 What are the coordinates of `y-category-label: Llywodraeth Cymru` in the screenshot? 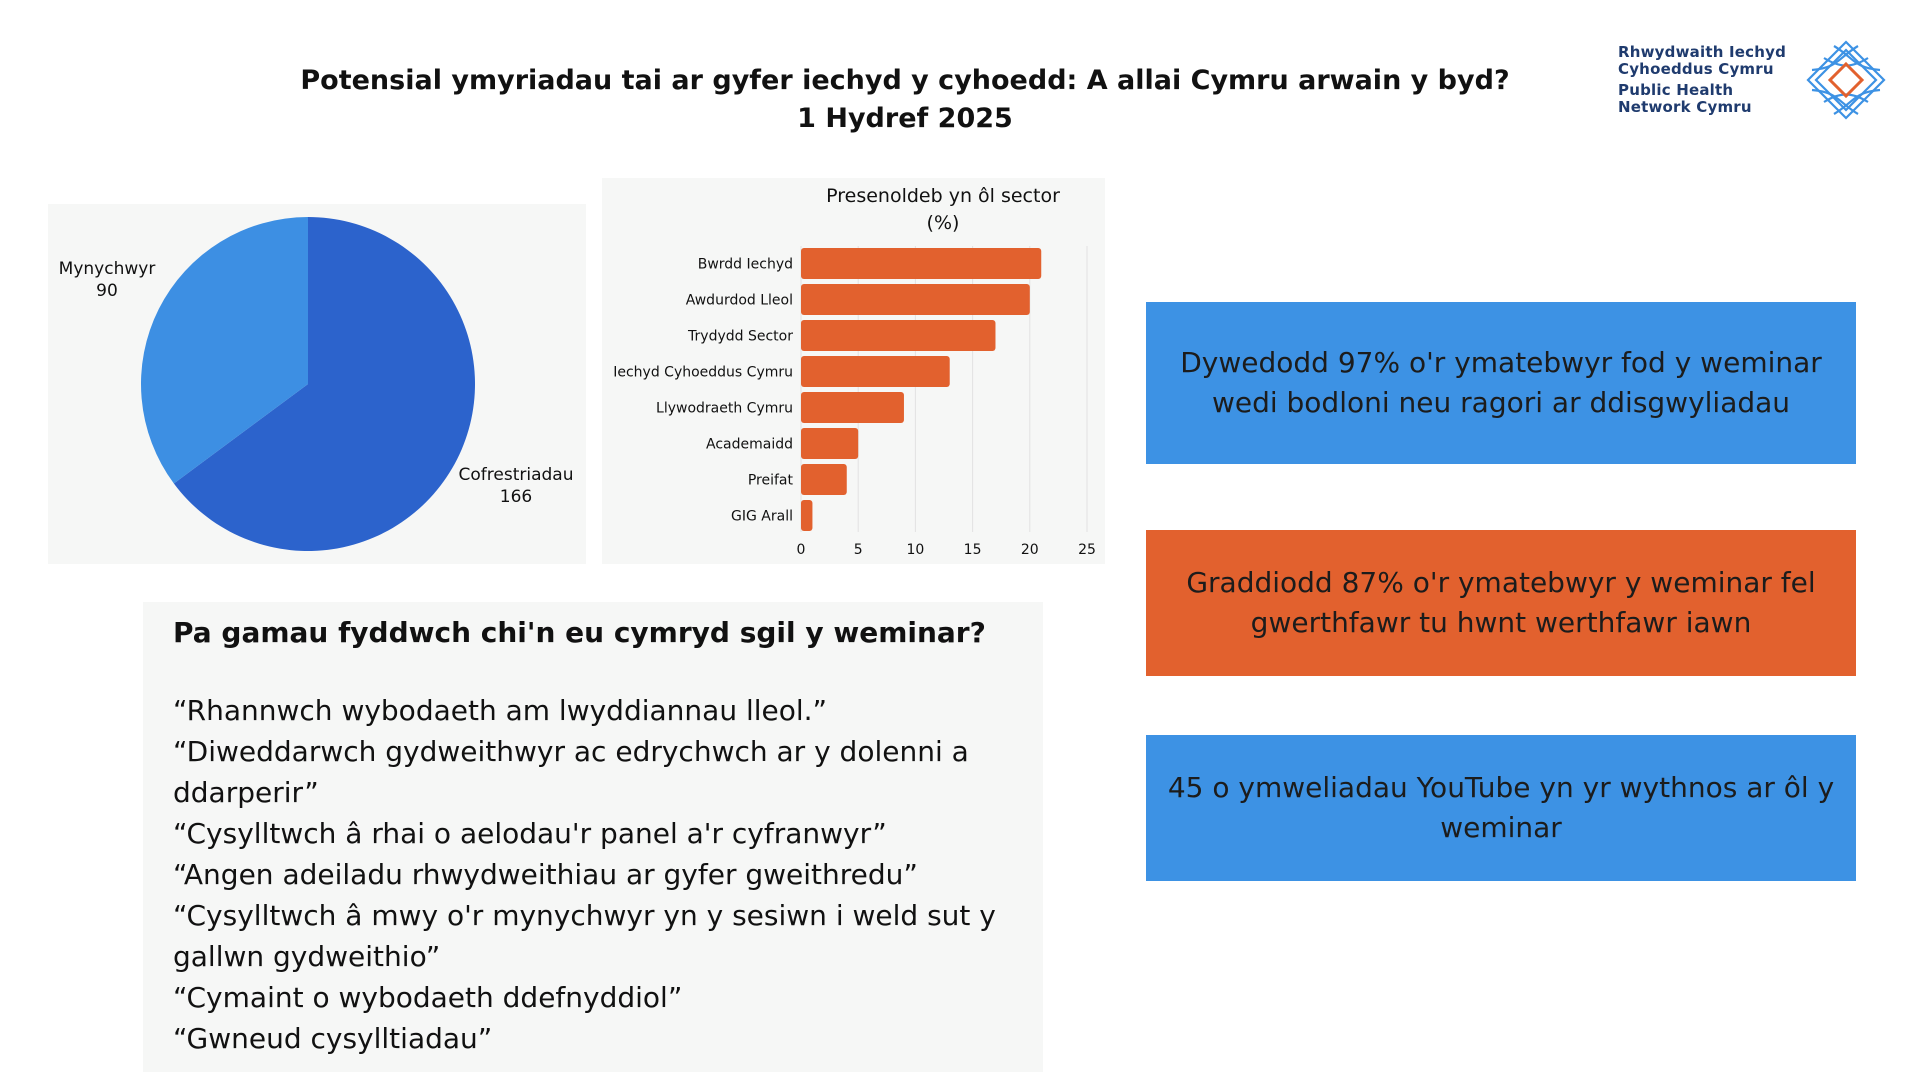 It's located at (724, 409).